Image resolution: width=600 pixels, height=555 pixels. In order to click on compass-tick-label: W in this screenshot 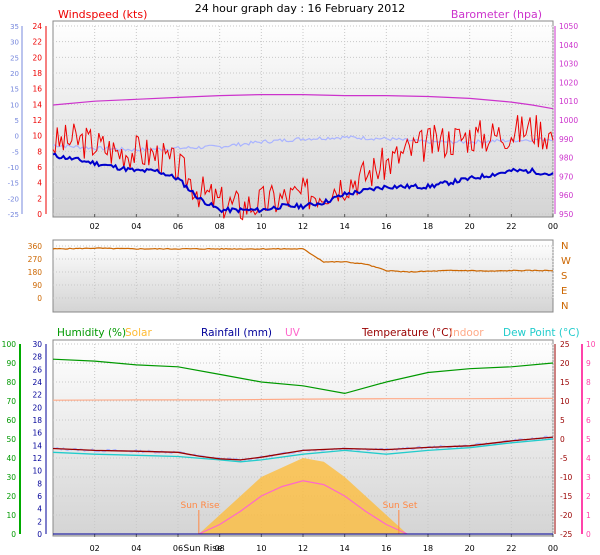, I will do `click(566, 261)`.